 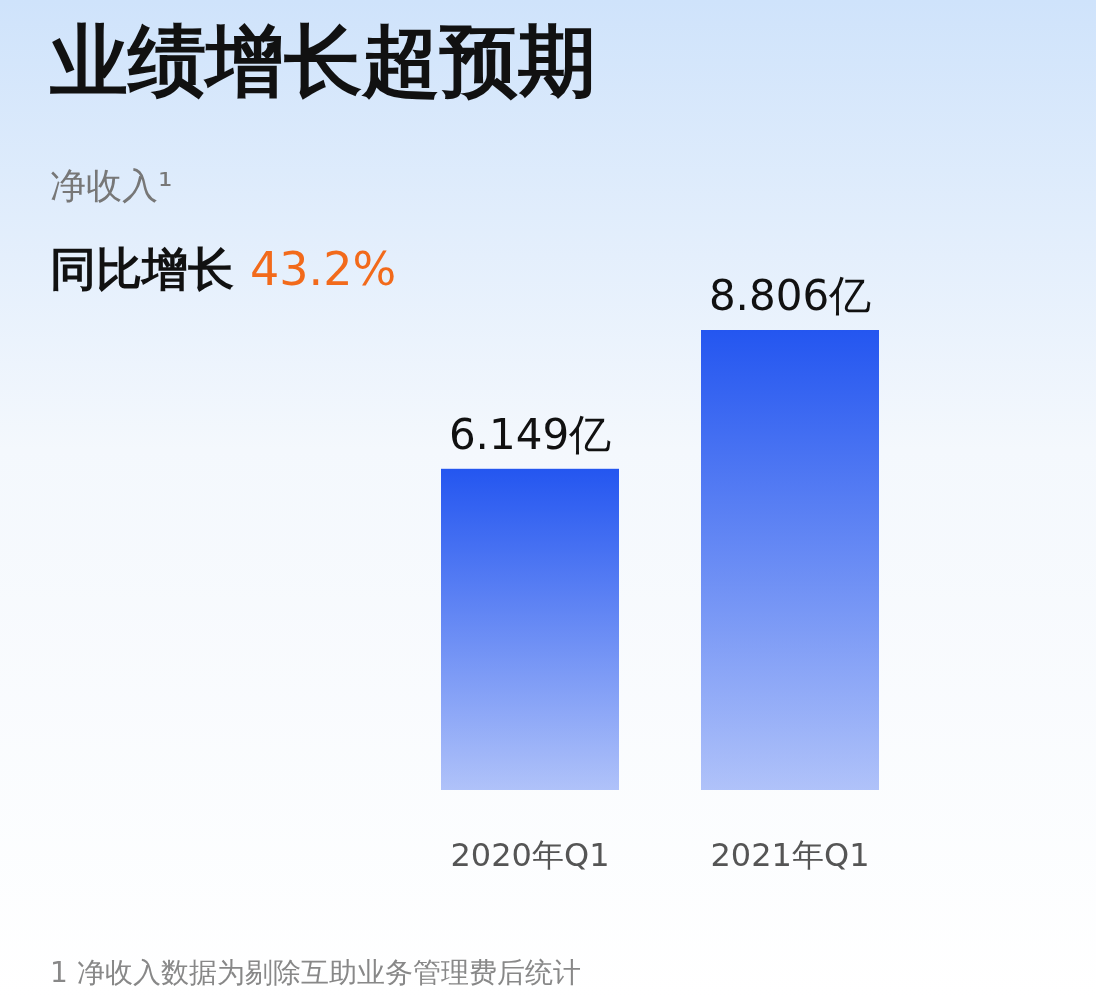 What do you see at coordinates (223, 269) in the screenshot?
I see `annotation: 同比增长 43.2%` at bounding box center [223, 269].